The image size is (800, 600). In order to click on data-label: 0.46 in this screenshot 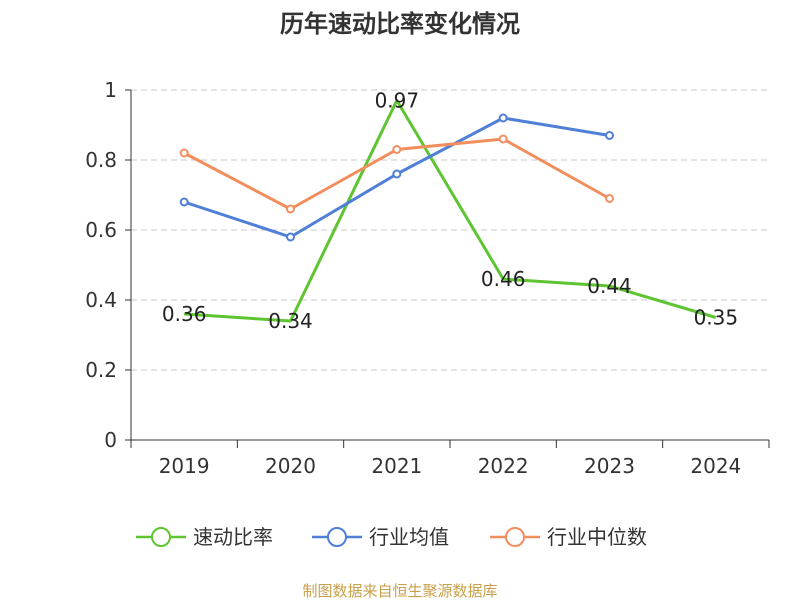, I will do `click(503, 279)`.